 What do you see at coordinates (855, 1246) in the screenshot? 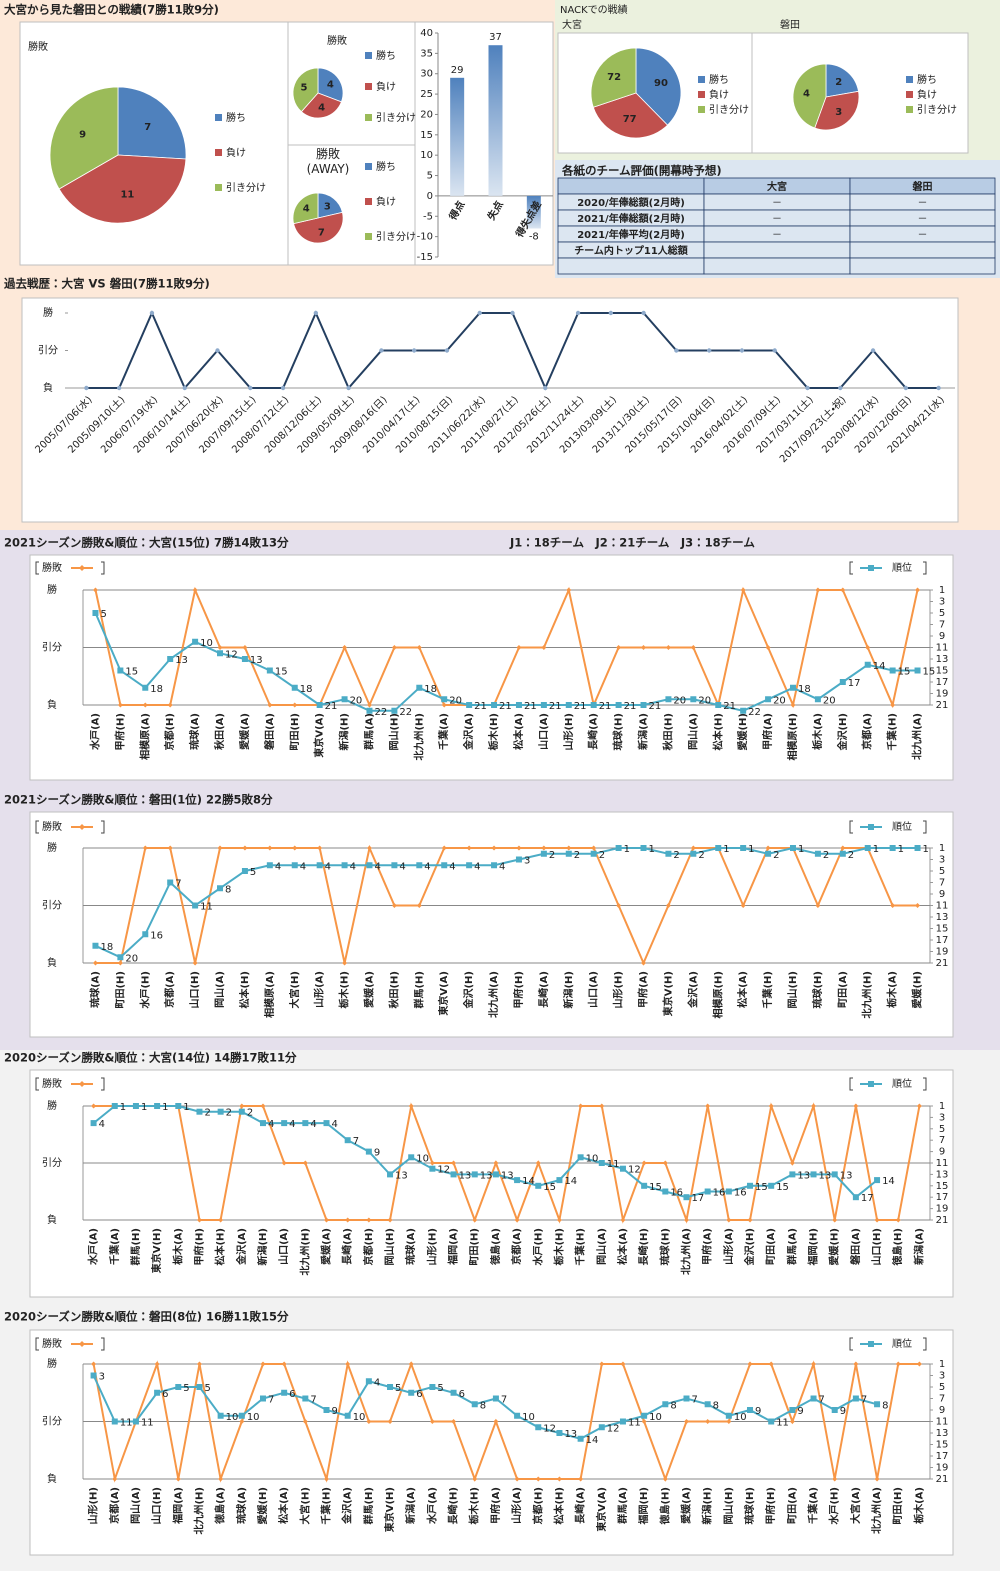
I see `x-tick-label: 磐田(A)` at bounding box center [855, 1246].